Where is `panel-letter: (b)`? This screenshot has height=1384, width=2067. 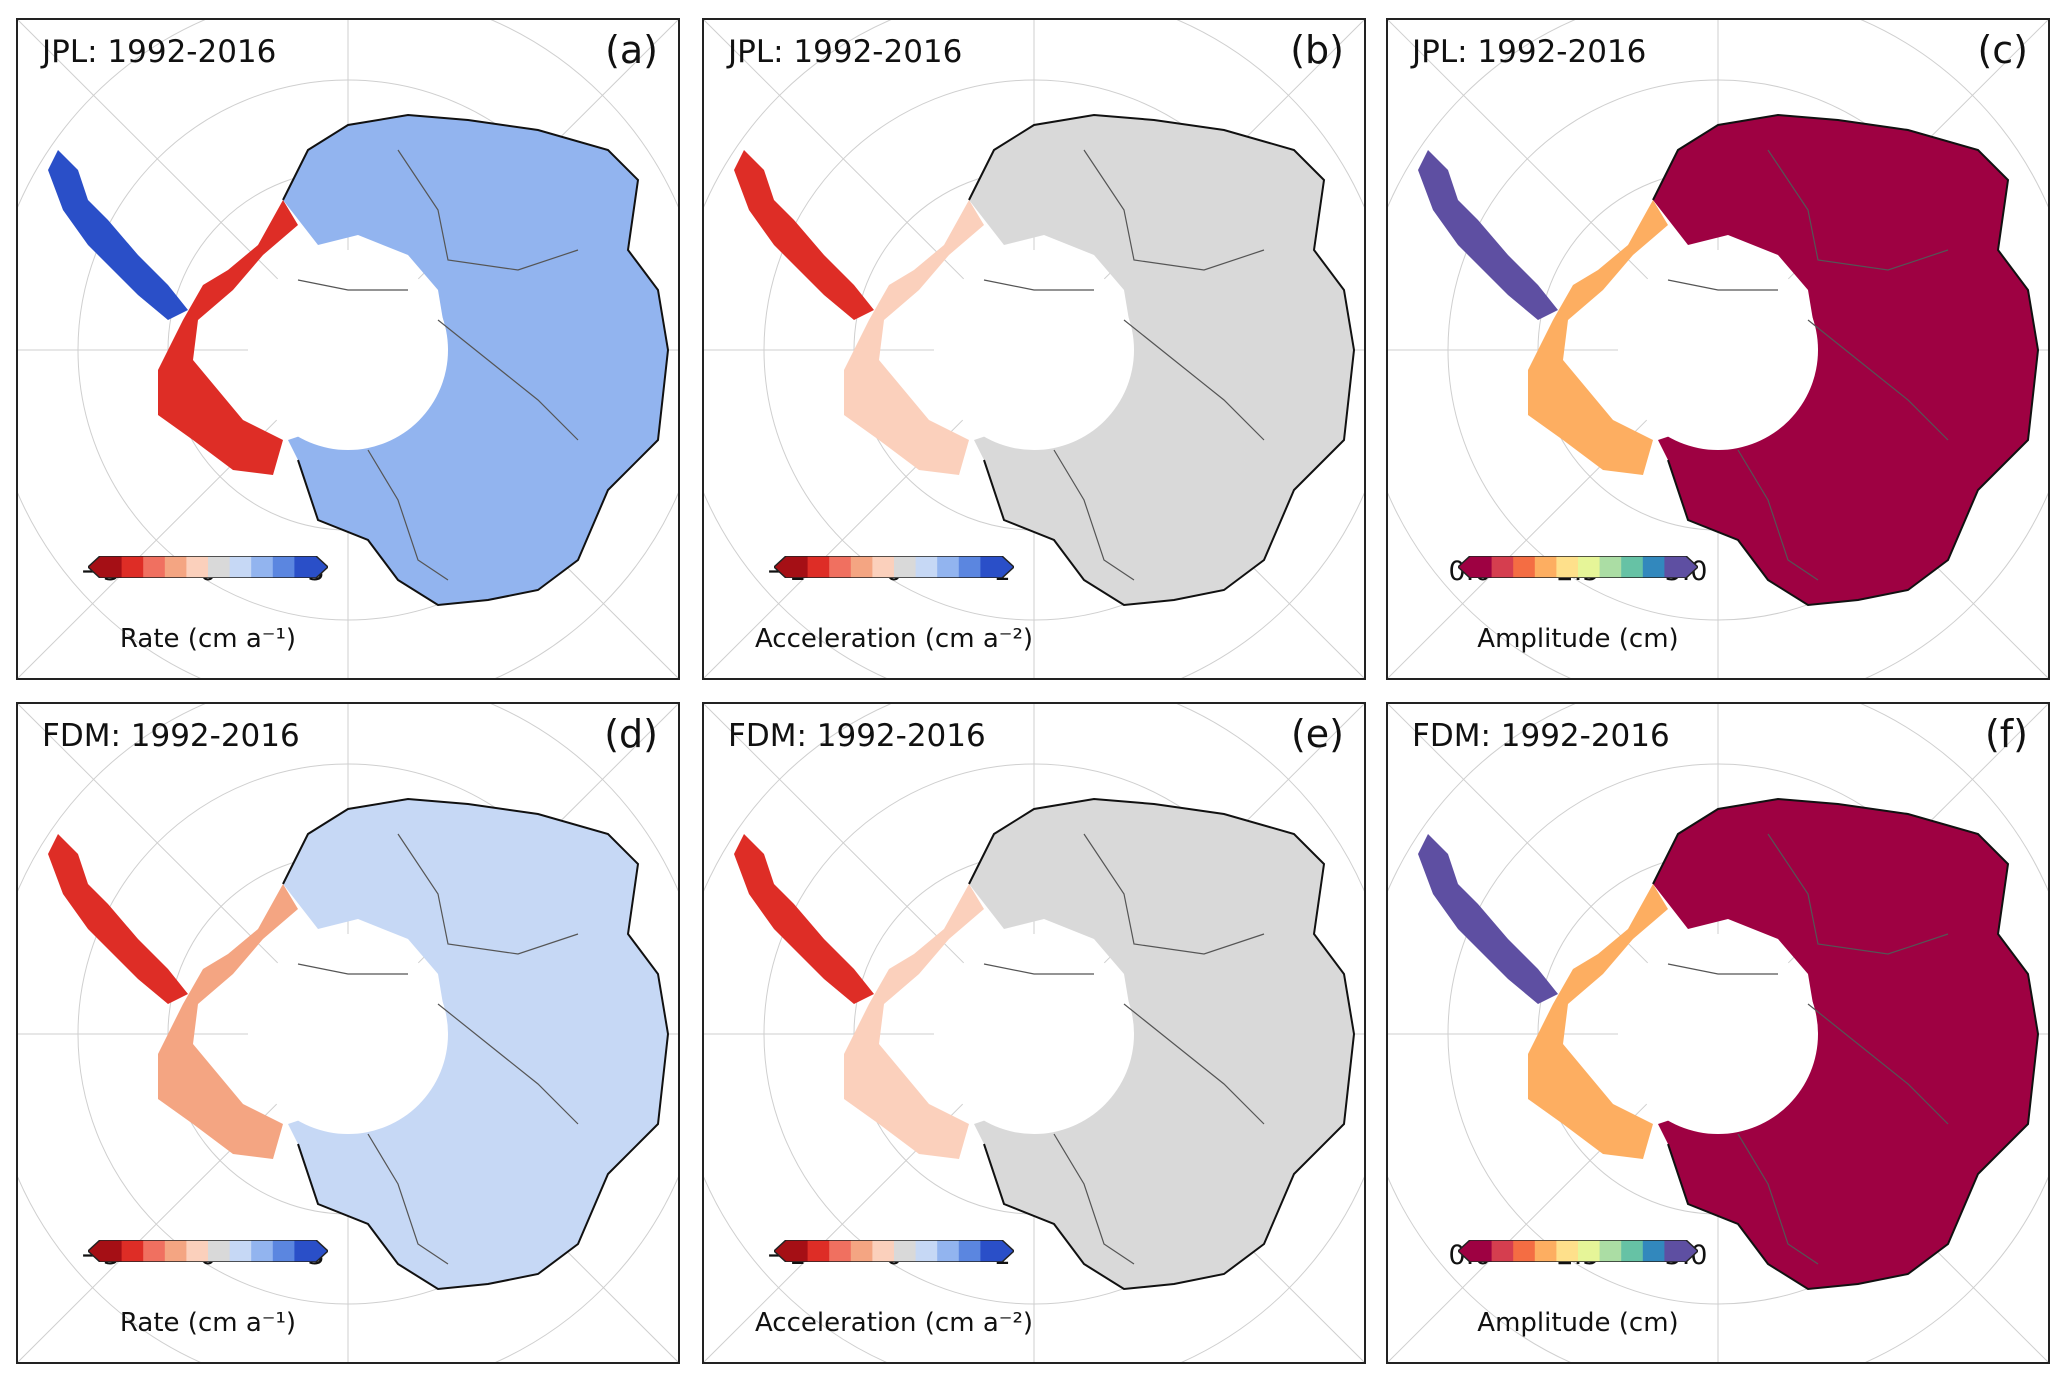
panel-letter: (b) is located at coordinates (1317, 50).